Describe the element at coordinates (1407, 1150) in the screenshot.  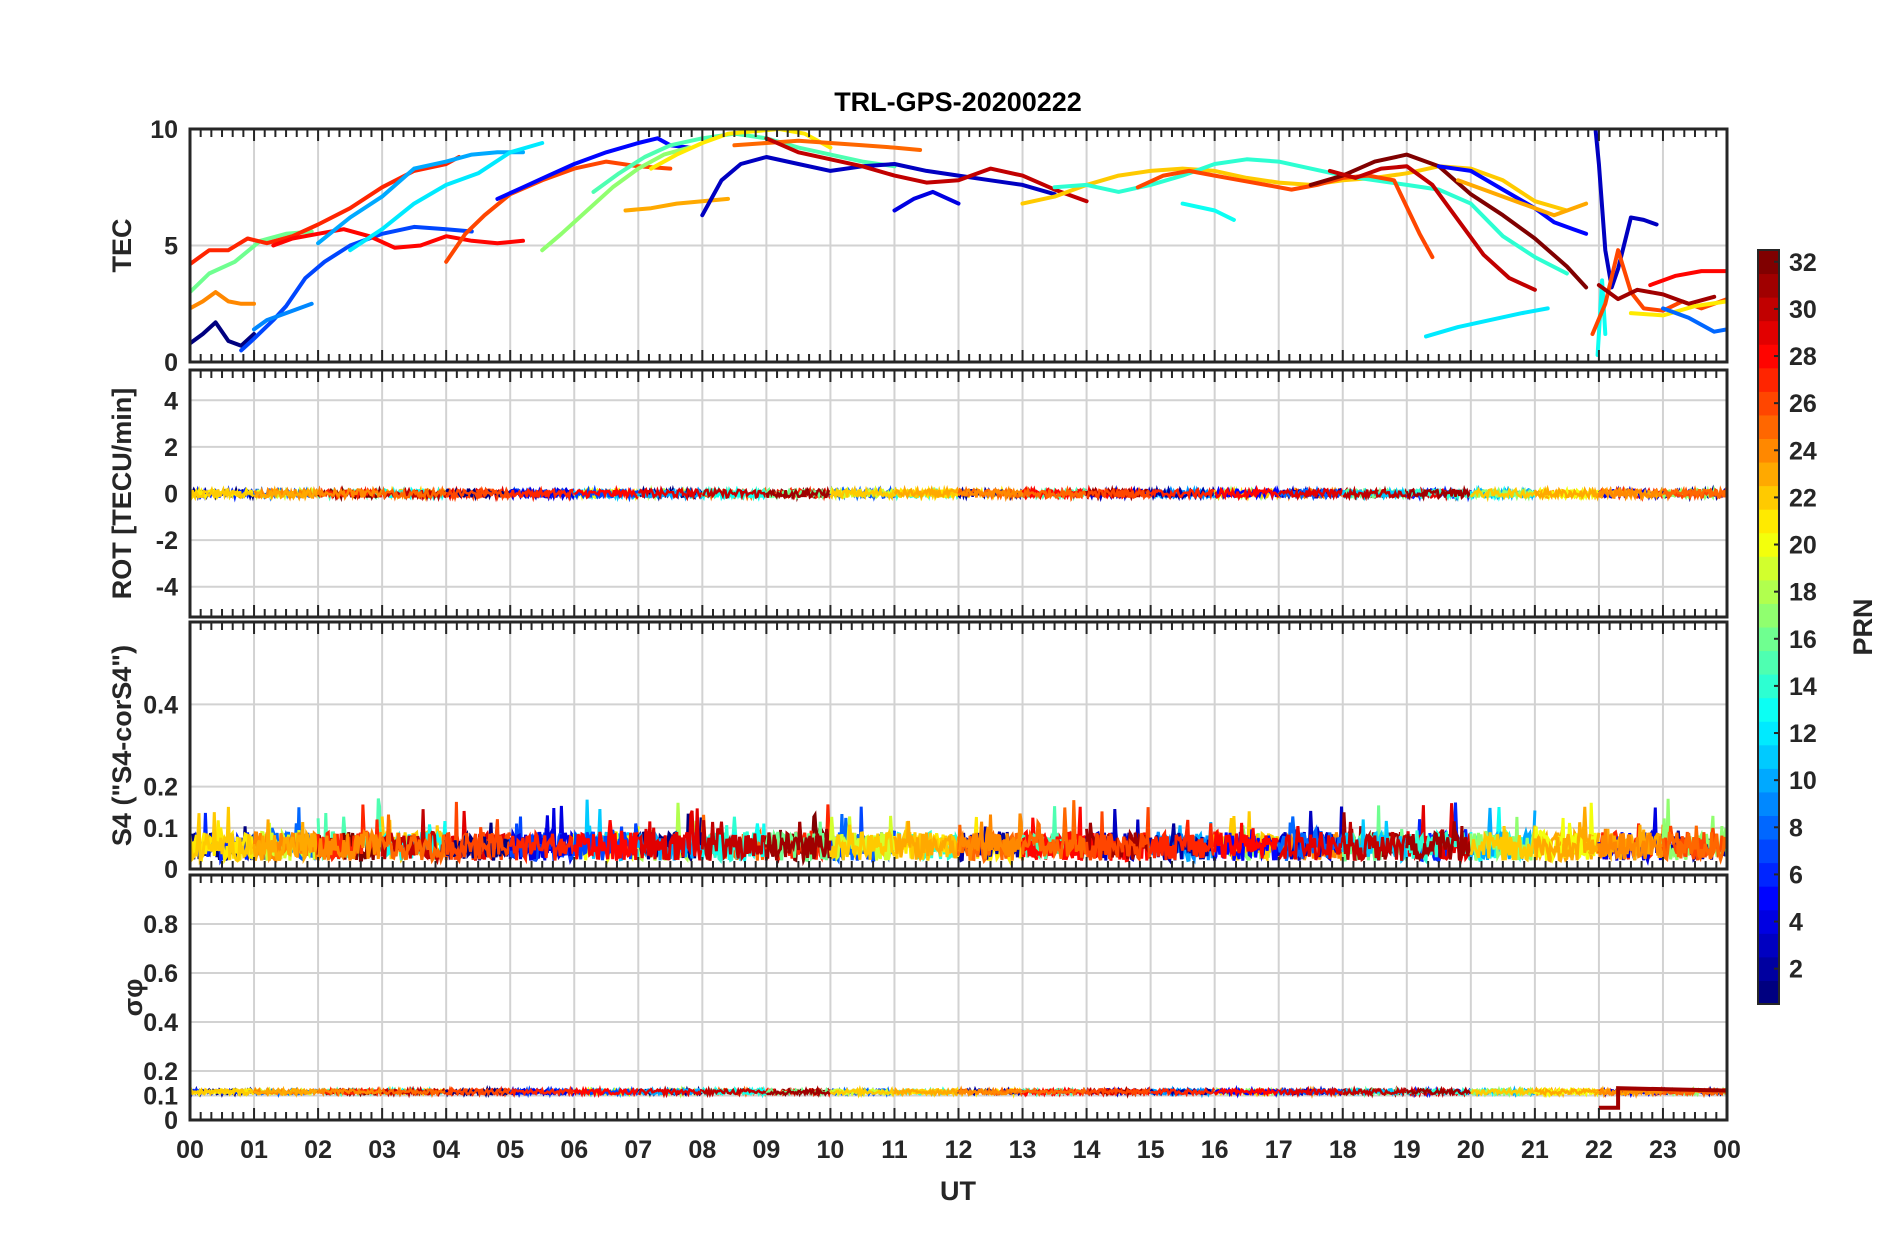
I see `x-tick-label: 19` at that location.